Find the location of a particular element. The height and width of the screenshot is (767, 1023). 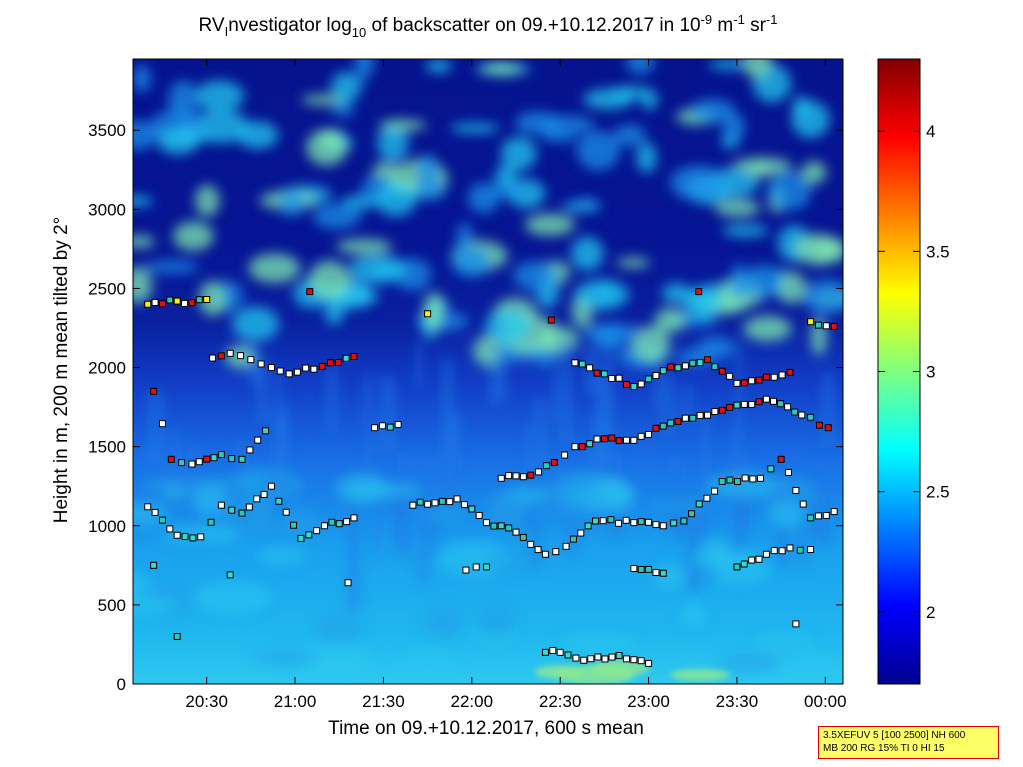

info-line-1: 3.5XEFUV 5 [100 2500] NH 600 is located at coordinates (894, 735).